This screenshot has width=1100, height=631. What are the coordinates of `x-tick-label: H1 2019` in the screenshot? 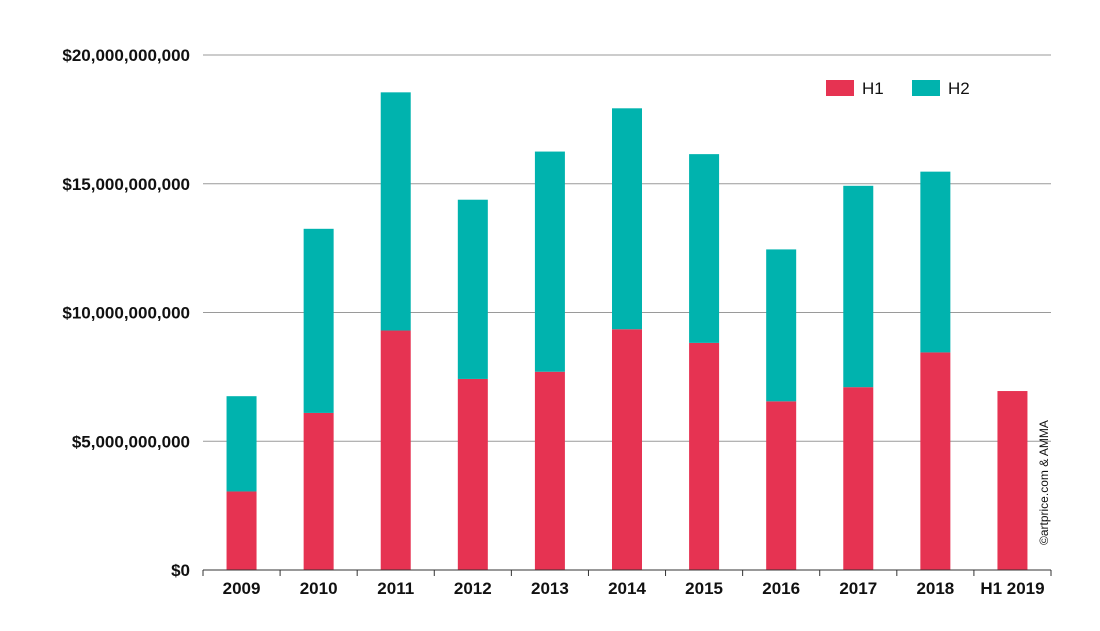 It's located at (1012, 588).